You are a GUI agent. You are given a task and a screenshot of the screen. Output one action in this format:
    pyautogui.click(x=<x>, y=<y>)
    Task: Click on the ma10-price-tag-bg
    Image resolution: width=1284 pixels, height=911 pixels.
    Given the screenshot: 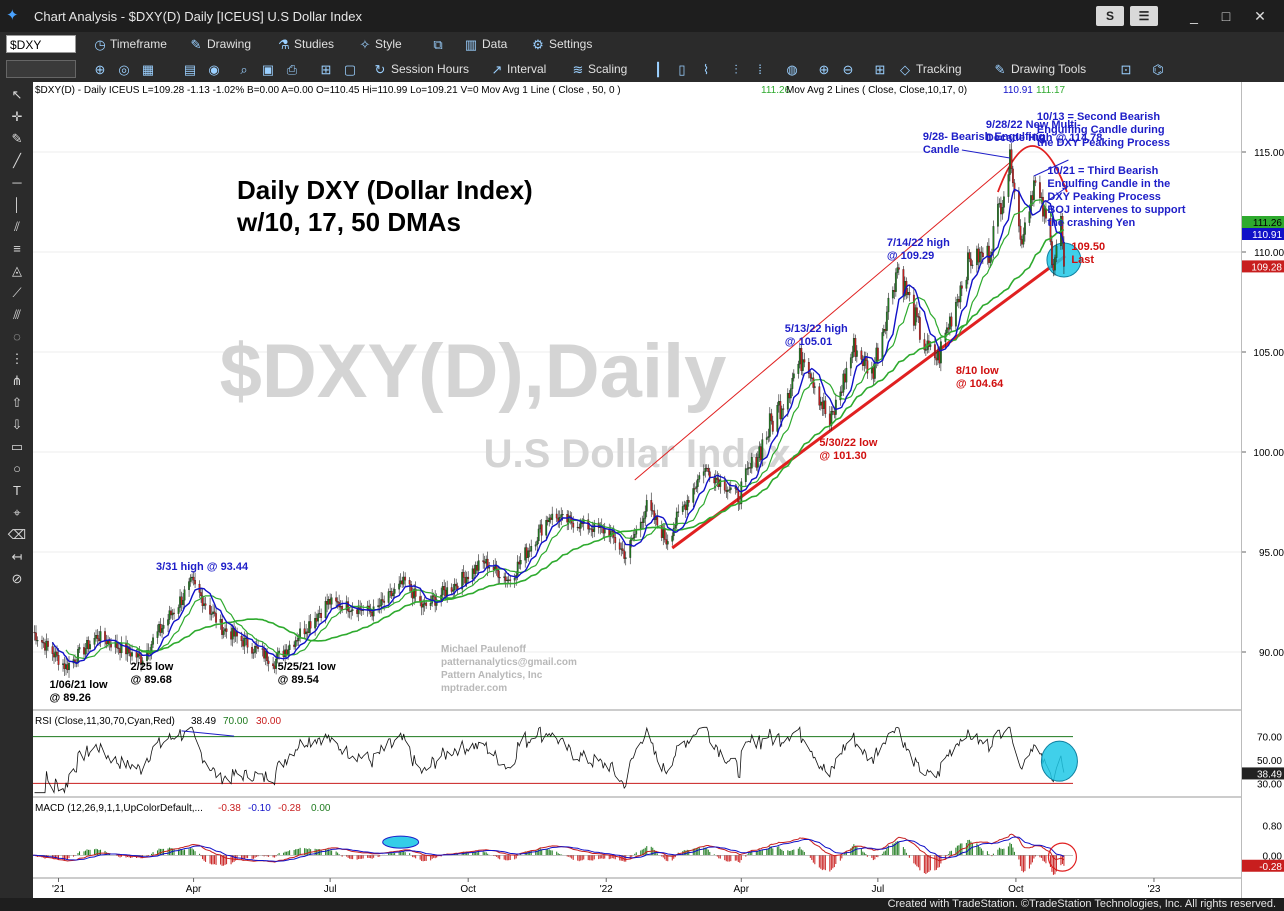 What is the action you would take?
    pyautogui.click(x=1263, y=234)
    